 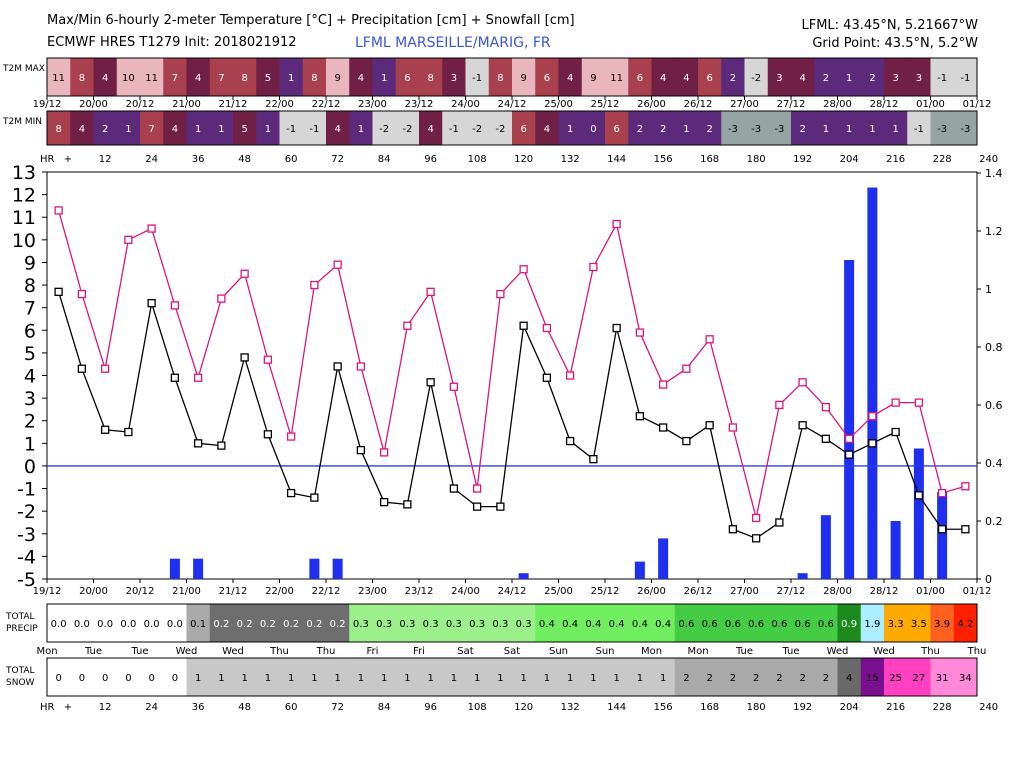 I want to click on date-label: 21/12, so click(x=233, y=104).